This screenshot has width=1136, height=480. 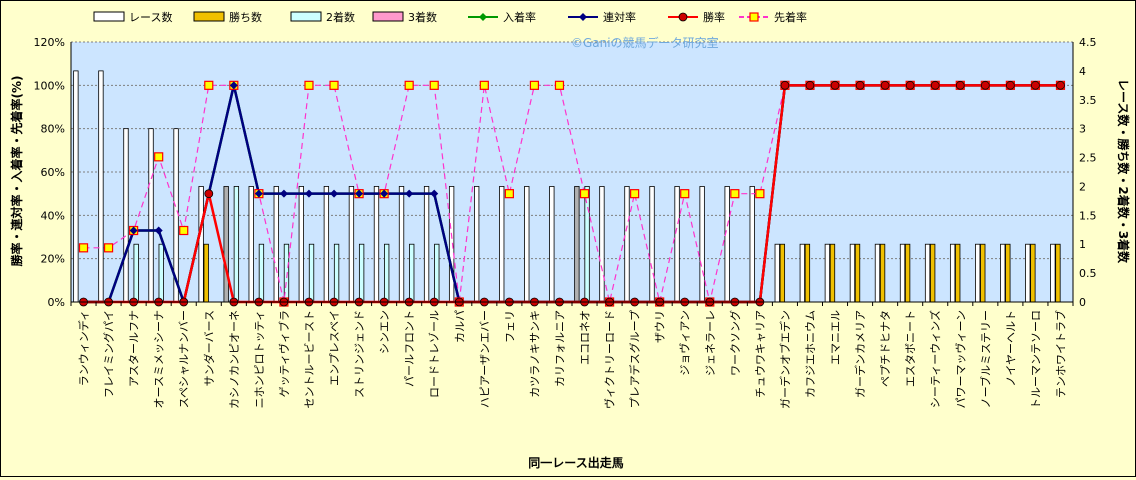 I want to click on x-label: シーティーウィンズ, so click(x=935, y=359).